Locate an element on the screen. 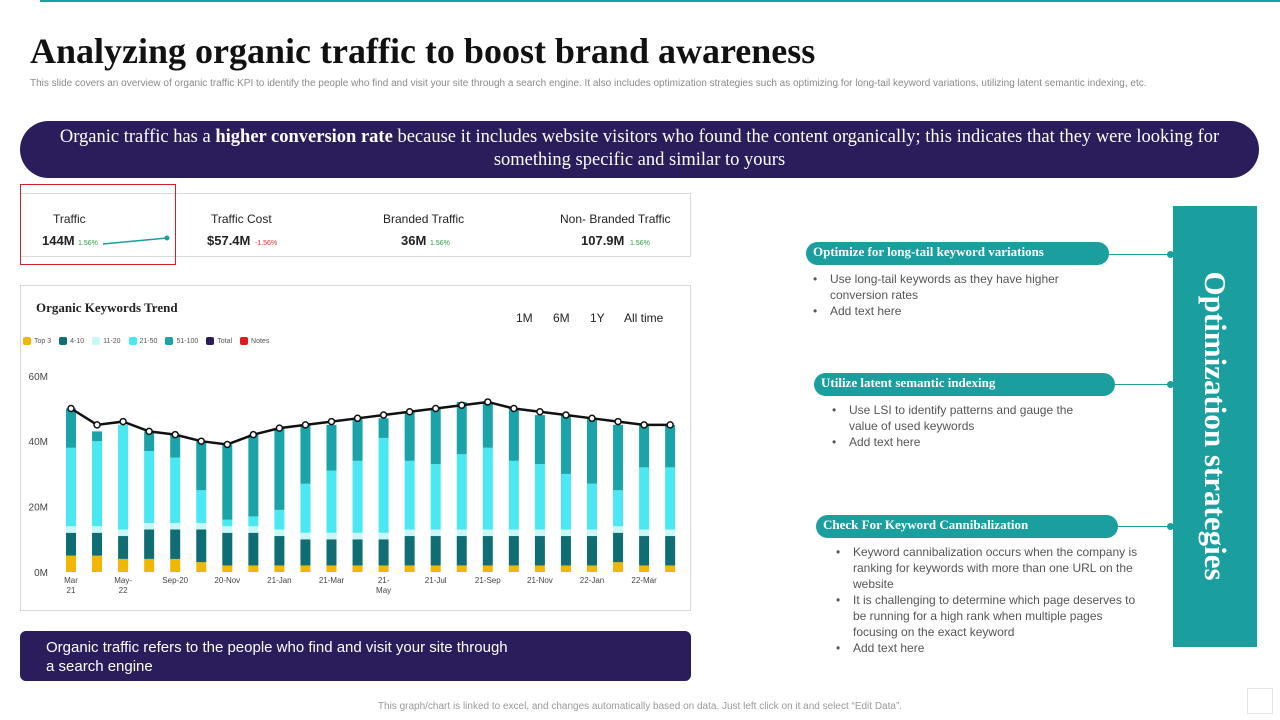 The height and width of the screenshot is (720, 1280). kpi-traffic: Traffic 144M 1.56% is located at coordinates (99, 226).